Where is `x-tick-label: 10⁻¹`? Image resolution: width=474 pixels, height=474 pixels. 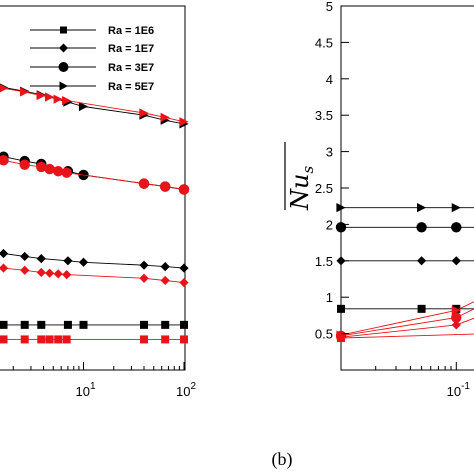 x-tick-label: 10⁻¹ is located at coordinates (459, 390).